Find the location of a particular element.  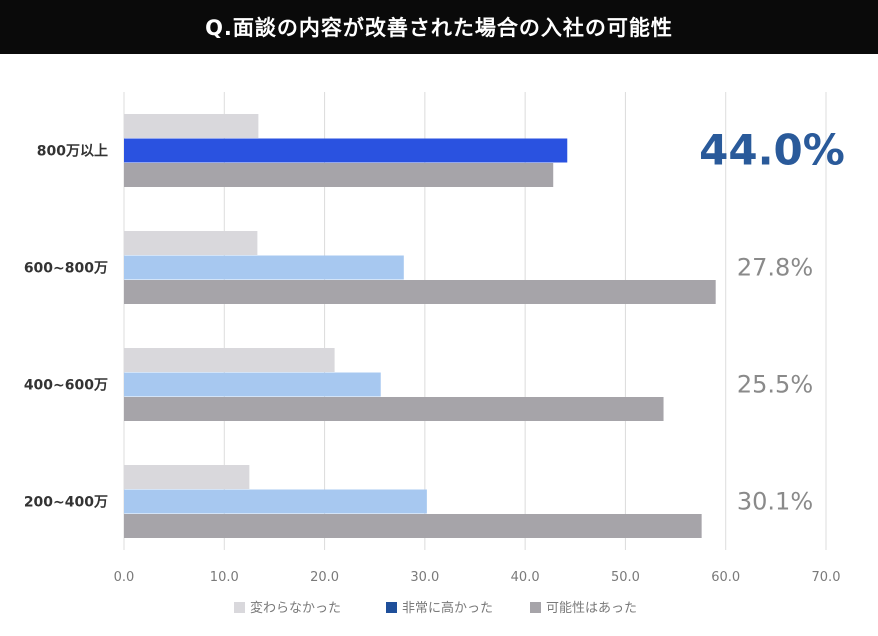

legend-label: 変わらなかった is located at coordinates (295, 608).